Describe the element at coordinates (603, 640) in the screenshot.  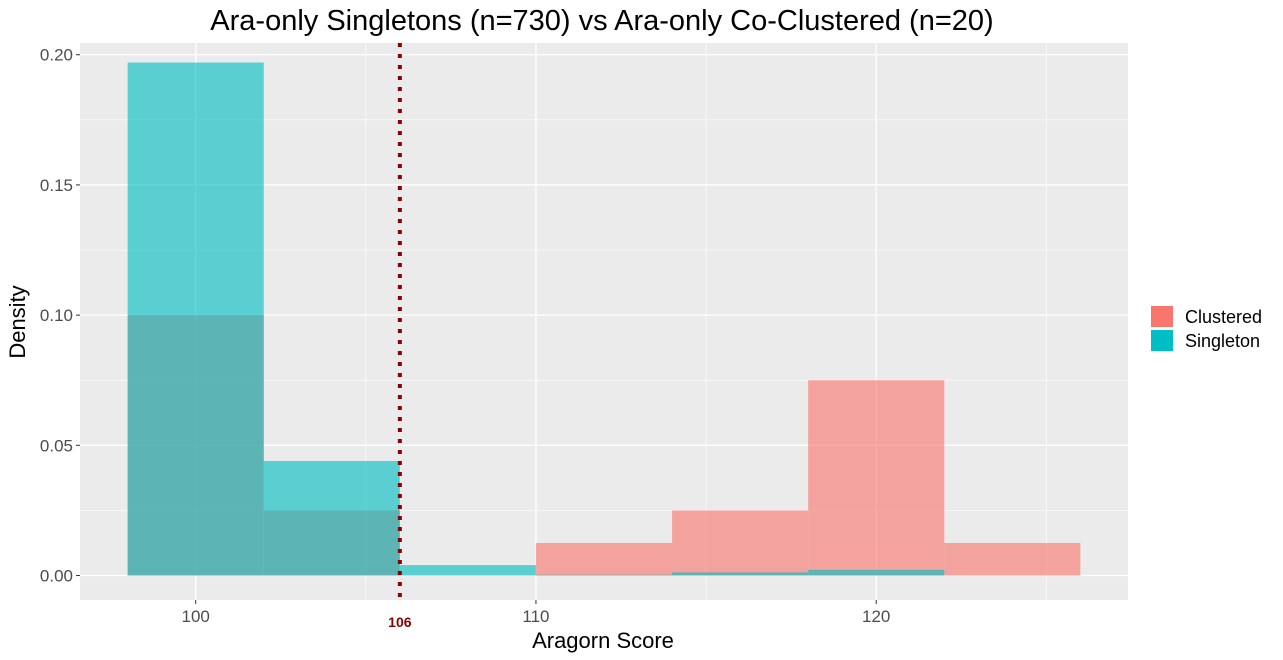
I see `x-axis-title: Aragorn Score` at that location.